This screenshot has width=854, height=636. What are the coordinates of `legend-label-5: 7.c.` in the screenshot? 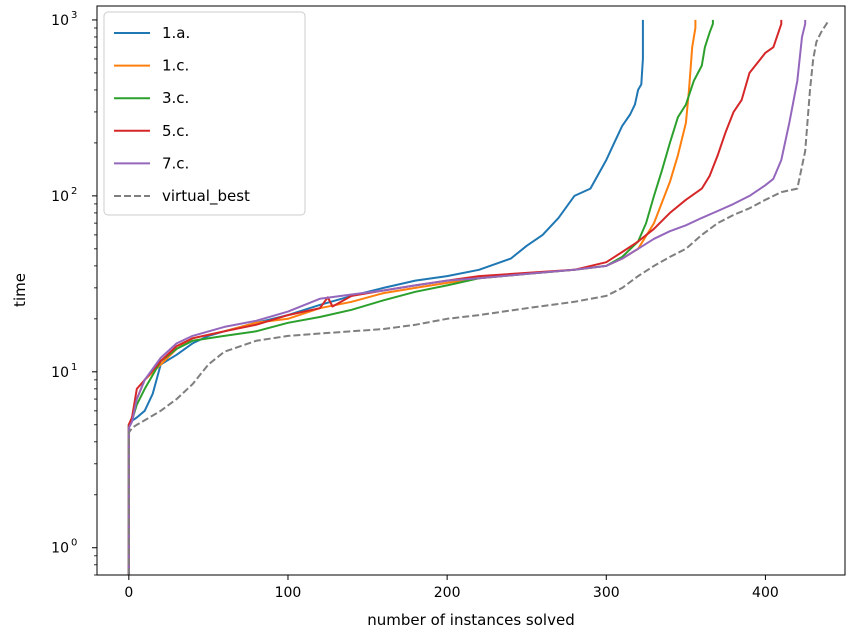 It's located at (175, 163).